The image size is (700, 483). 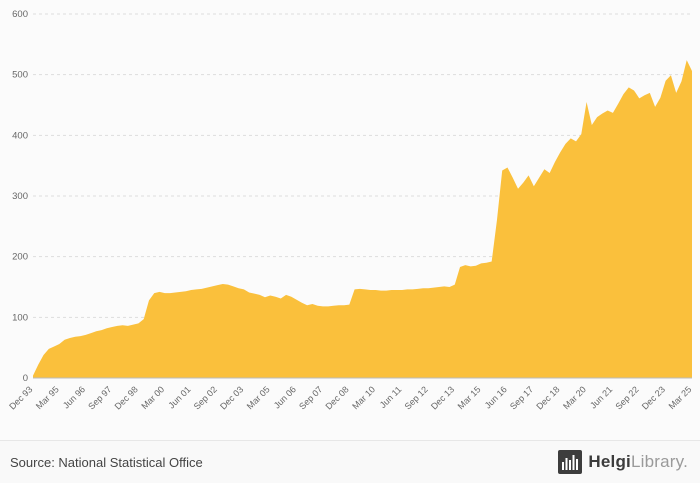 I want to click on x-tick-label: Sep 02, so click(x=205, y=397).